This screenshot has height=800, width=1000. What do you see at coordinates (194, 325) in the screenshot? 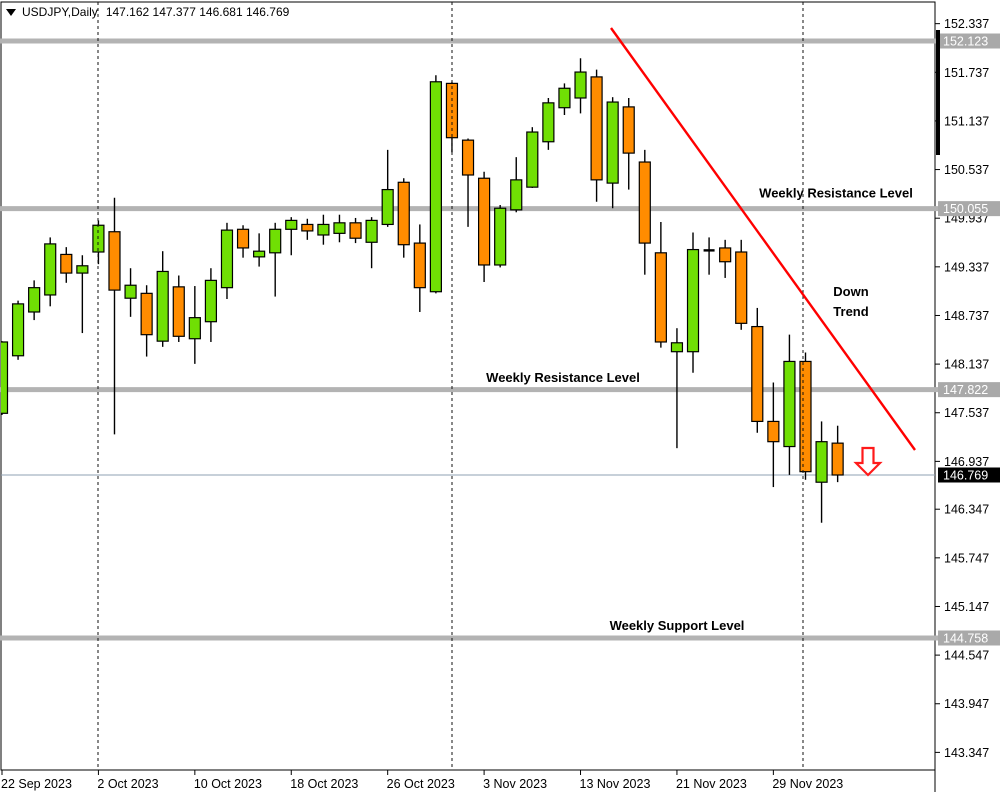
I see `candle-10-oct` at bounding box center [194, 325].